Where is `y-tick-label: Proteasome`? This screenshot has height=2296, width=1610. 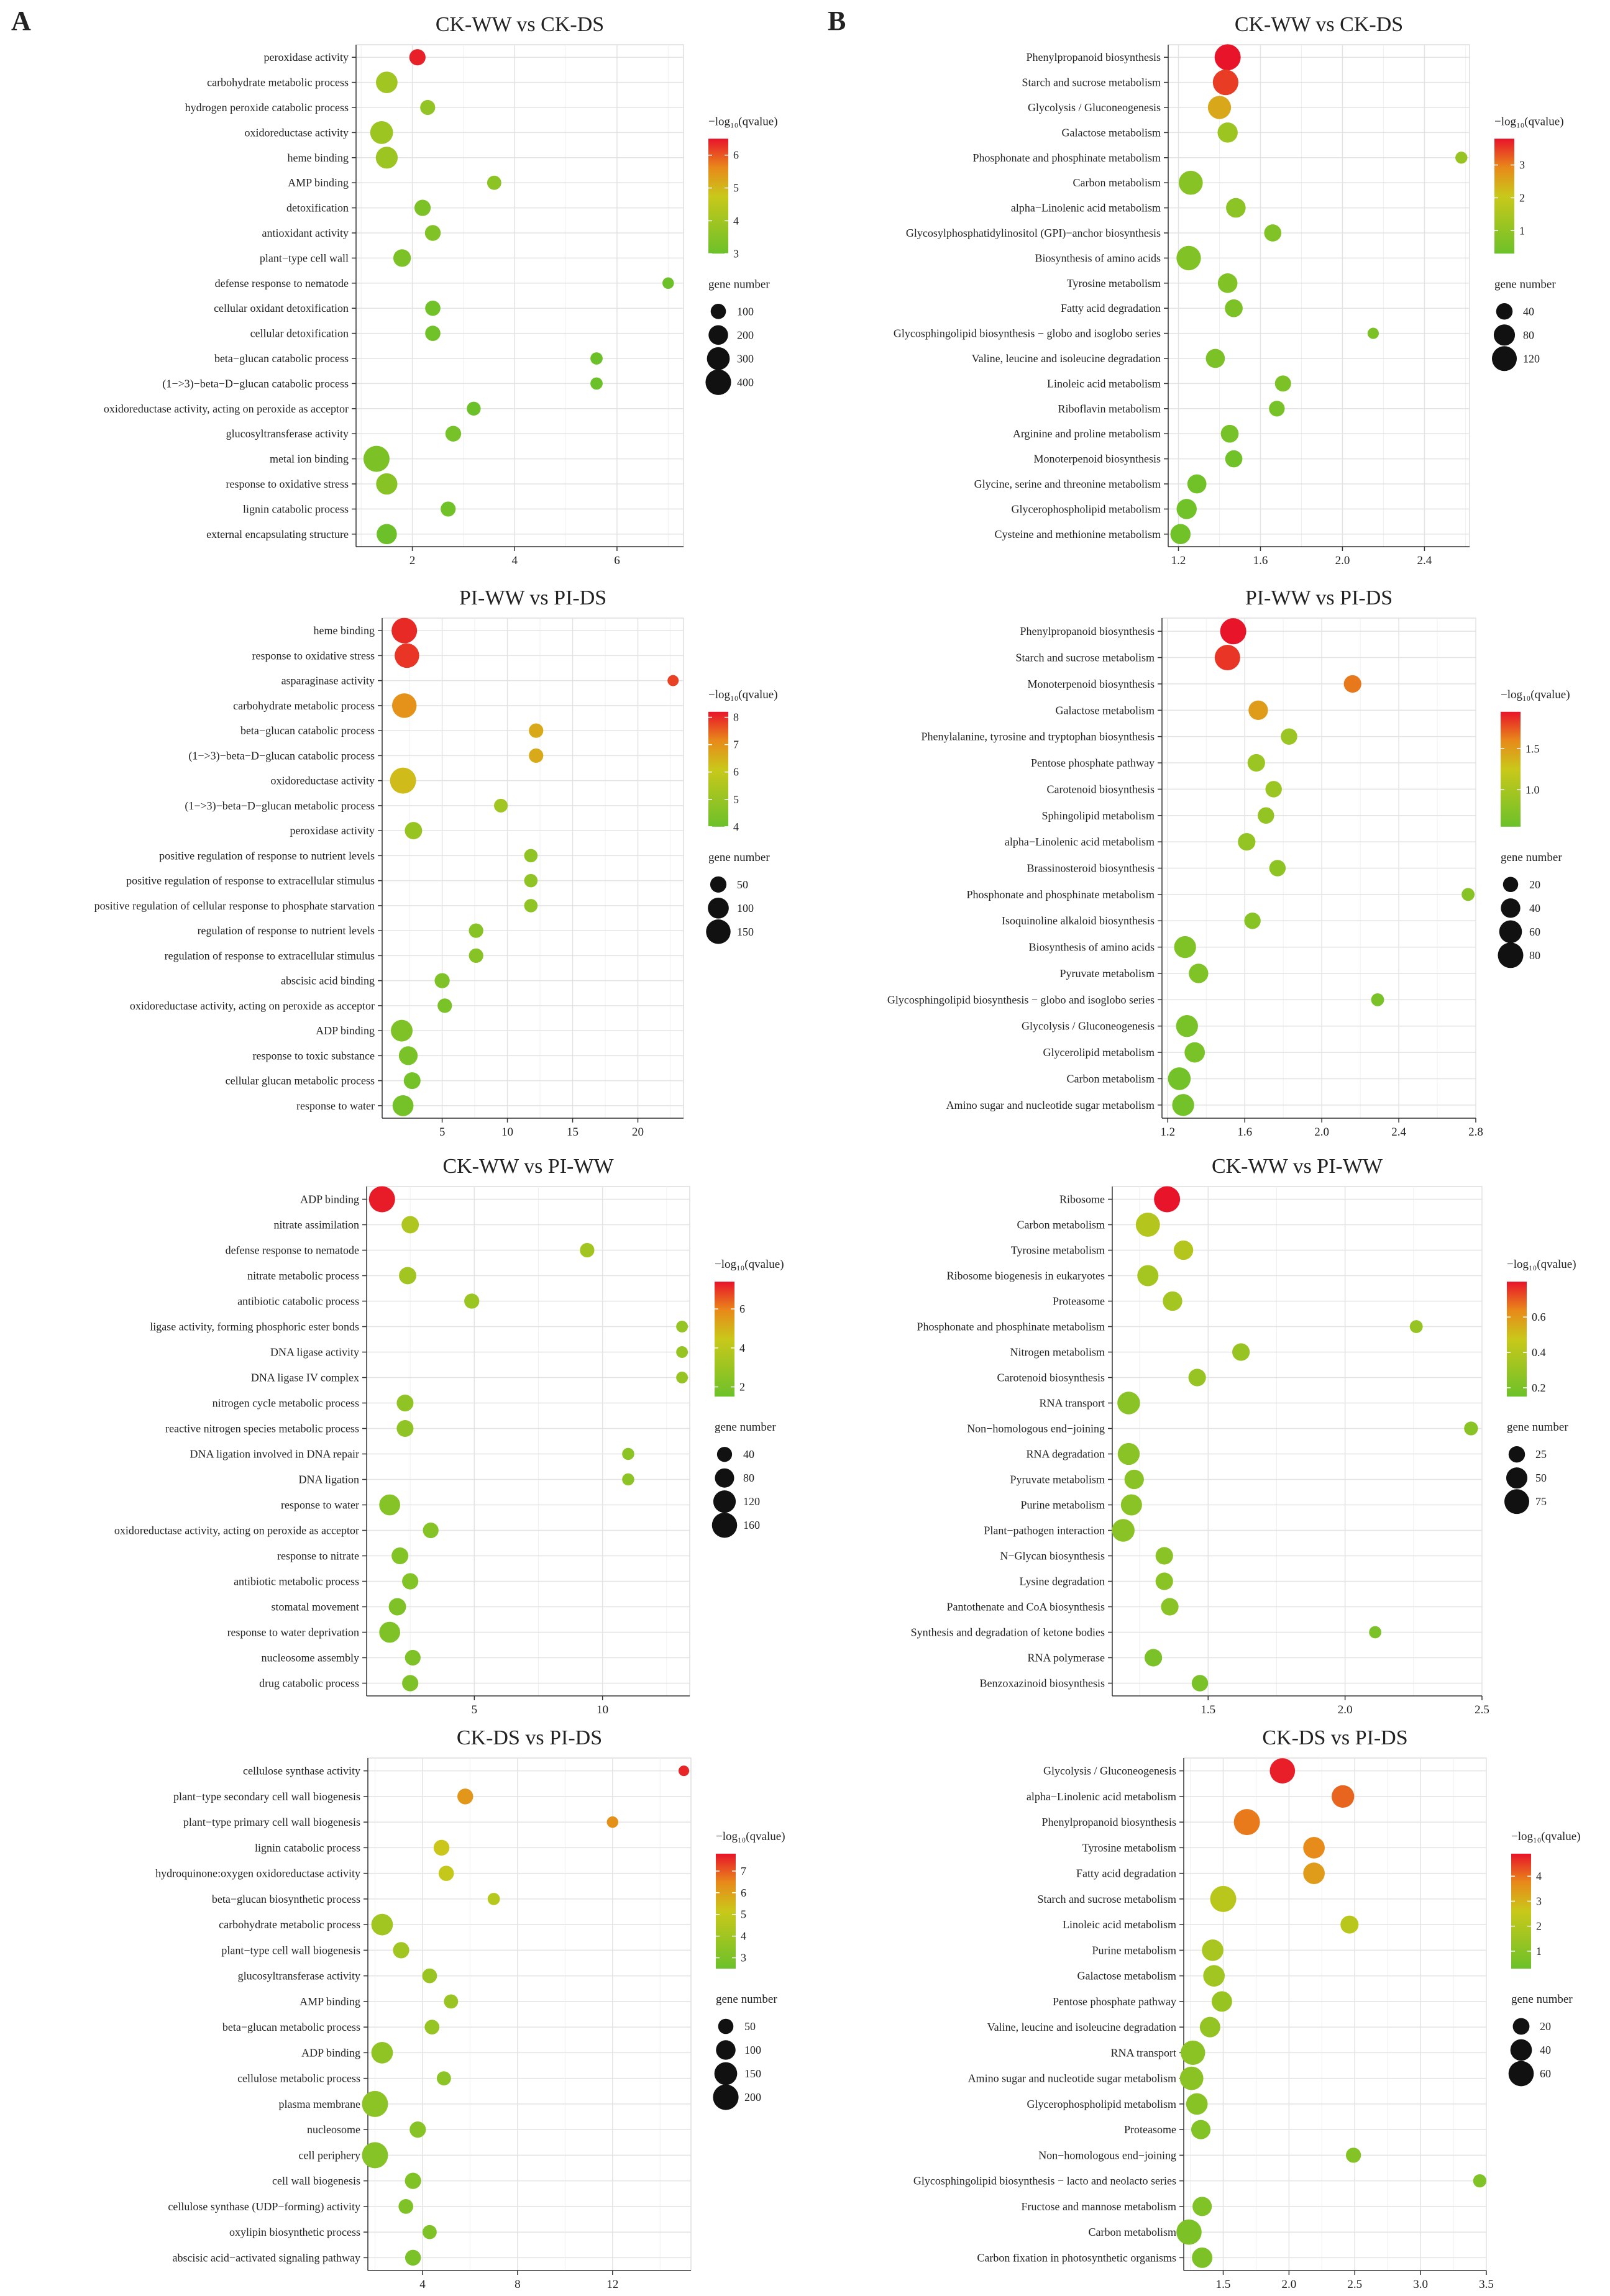 y-tick-label: Proteasome is located at coordinates (1150, 2129).